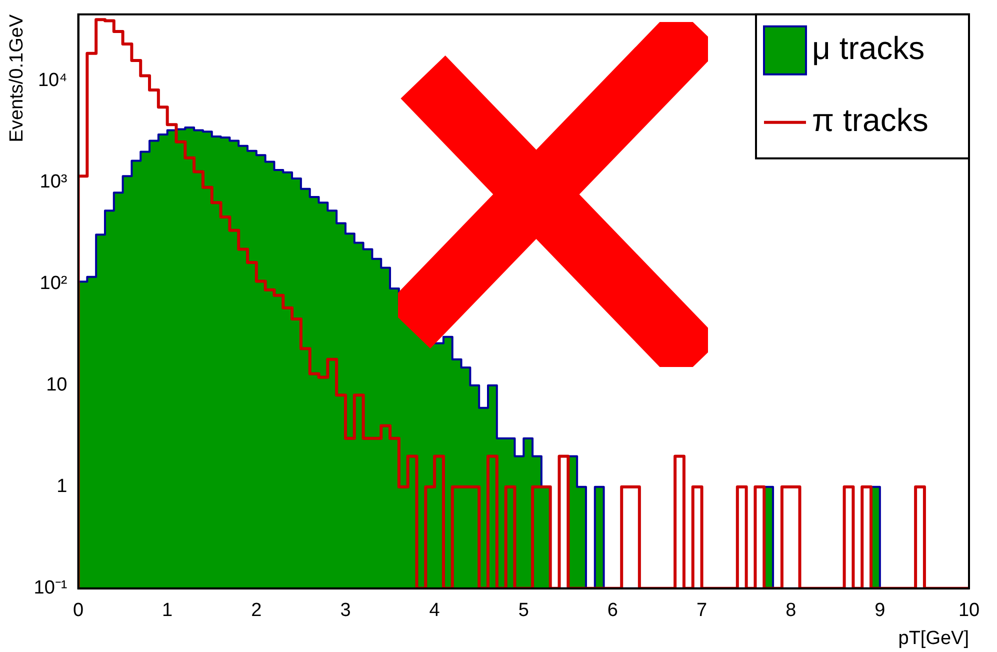 The image size is (997, 652). I want to click on x-tick-label: 2, so click(256, 611).